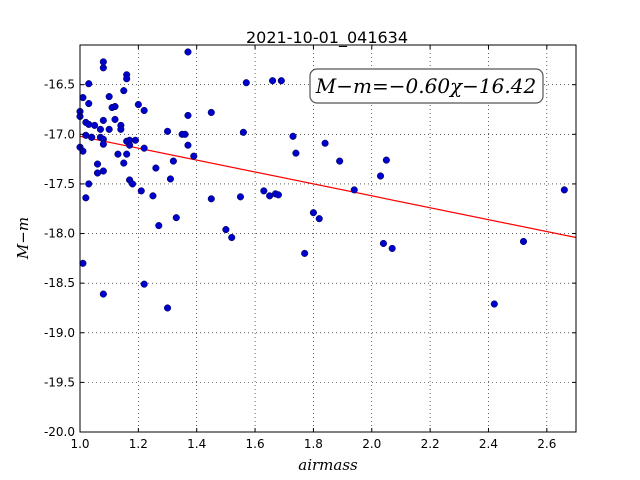  Describe the element at coordinates (59, 85) in the screenshot. I see `y-tick-label: -16.5` at that location.